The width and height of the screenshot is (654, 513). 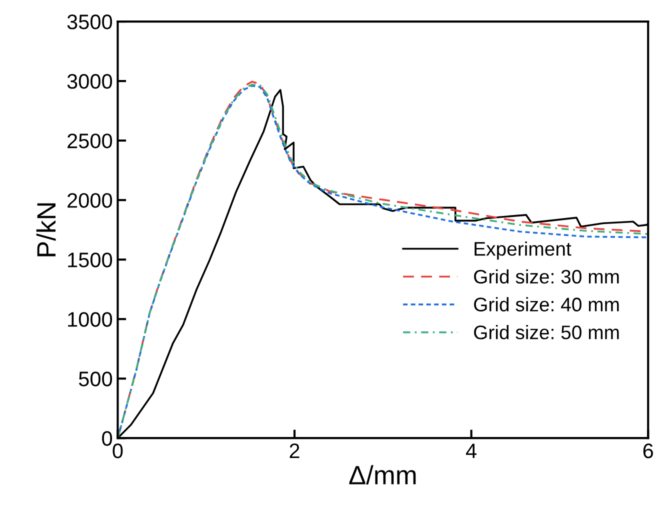 I want to click on legend-label: Grid size: 30 mm, so click(x=546, y=276).